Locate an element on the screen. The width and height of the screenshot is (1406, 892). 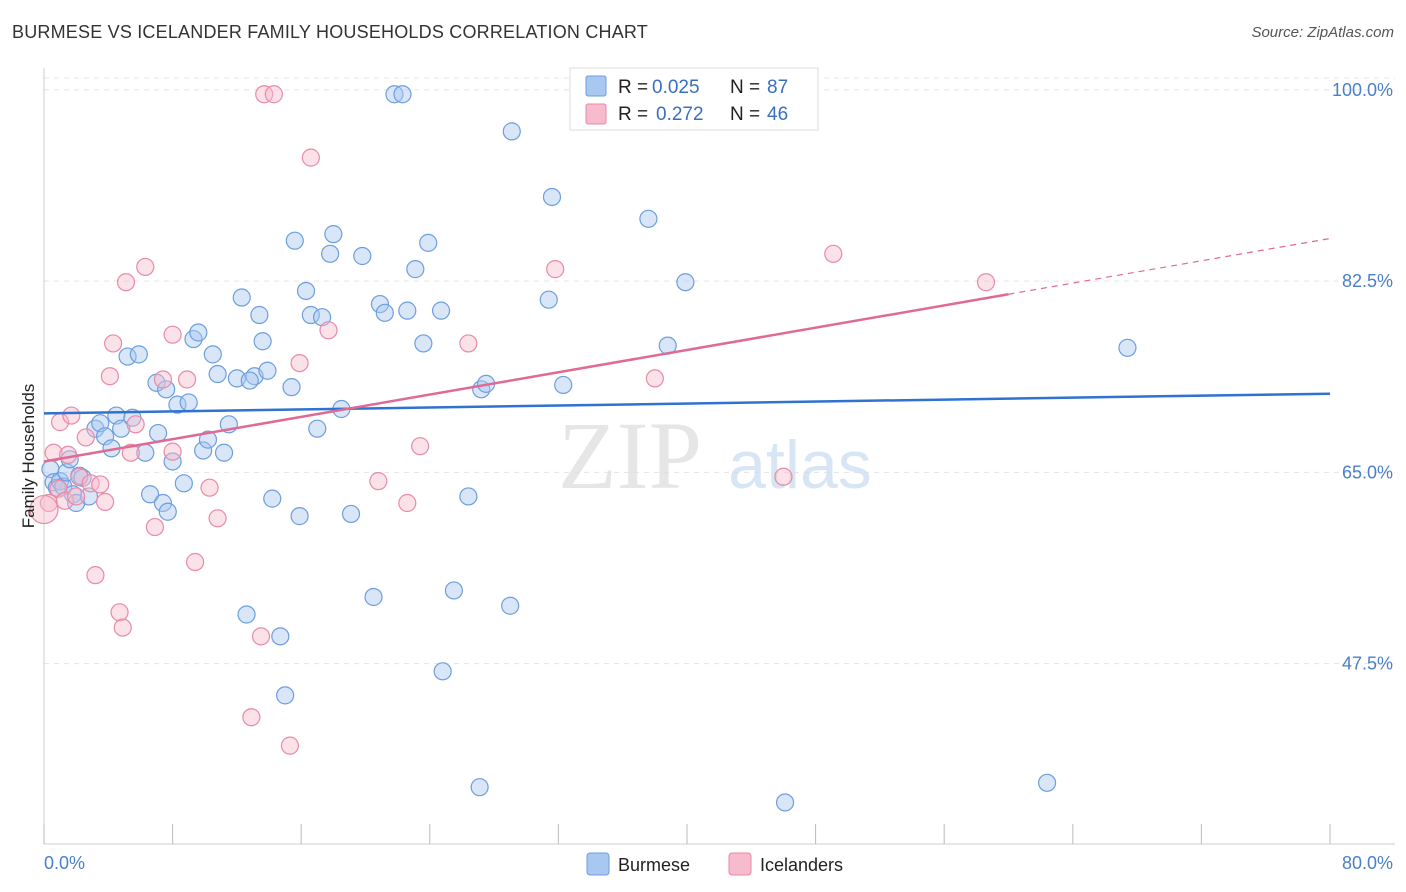
y-tick-label-3: 100.0% is located at coordinates (1362, 90).